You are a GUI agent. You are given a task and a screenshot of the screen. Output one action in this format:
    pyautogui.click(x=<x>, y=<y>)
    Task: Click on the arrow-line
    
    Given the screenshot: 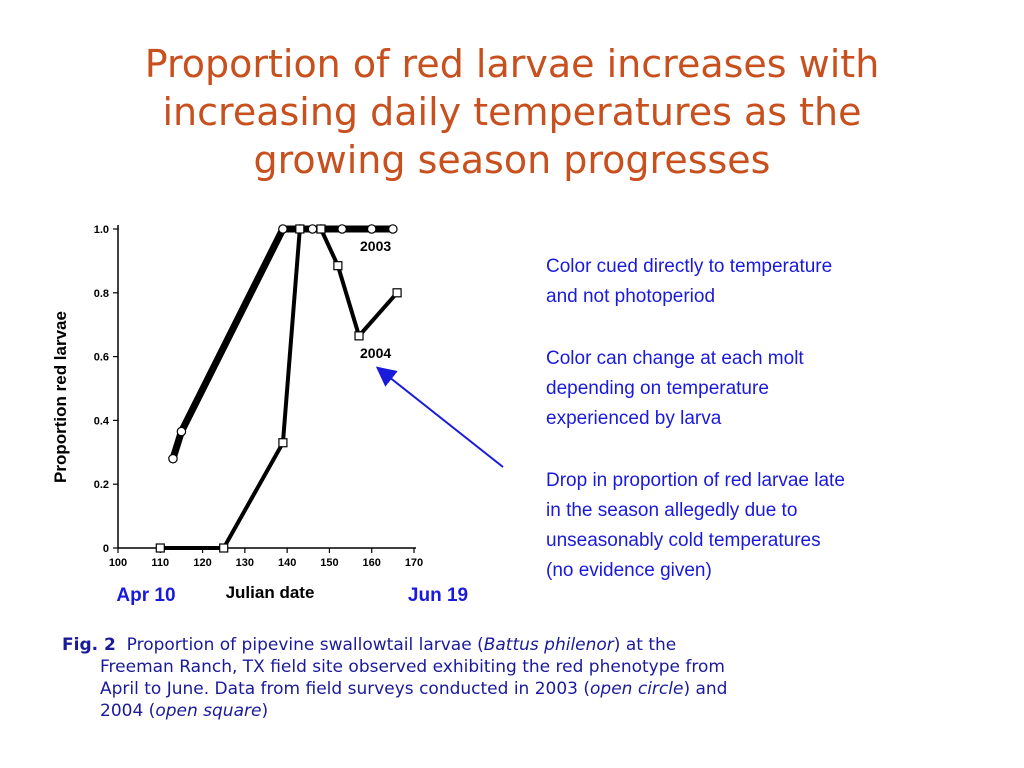 What is the action you would take?
    pyautogui.click(x=439, y=417)
    